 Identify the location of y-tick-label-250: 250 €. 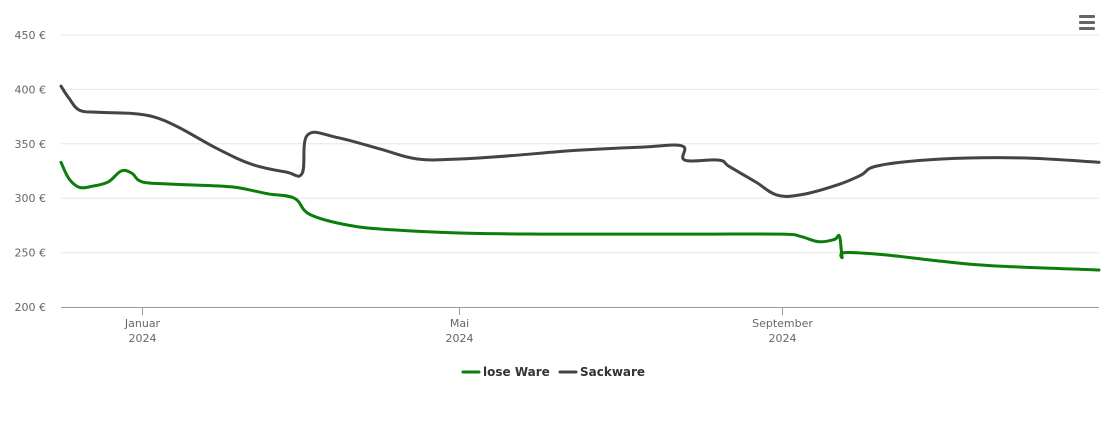
(31, 253).